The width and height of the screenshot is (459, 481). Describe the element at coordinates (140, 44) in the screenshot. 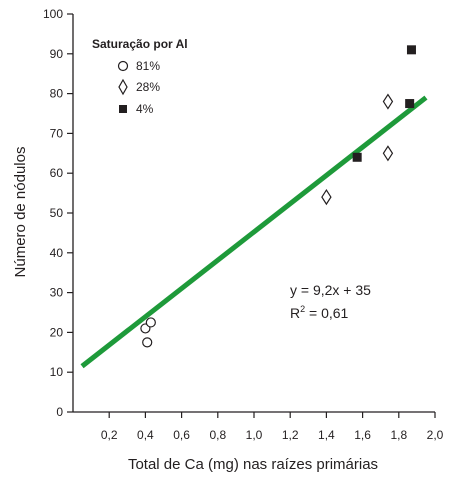

I see `legend-title: Saturação por Al` at that location.